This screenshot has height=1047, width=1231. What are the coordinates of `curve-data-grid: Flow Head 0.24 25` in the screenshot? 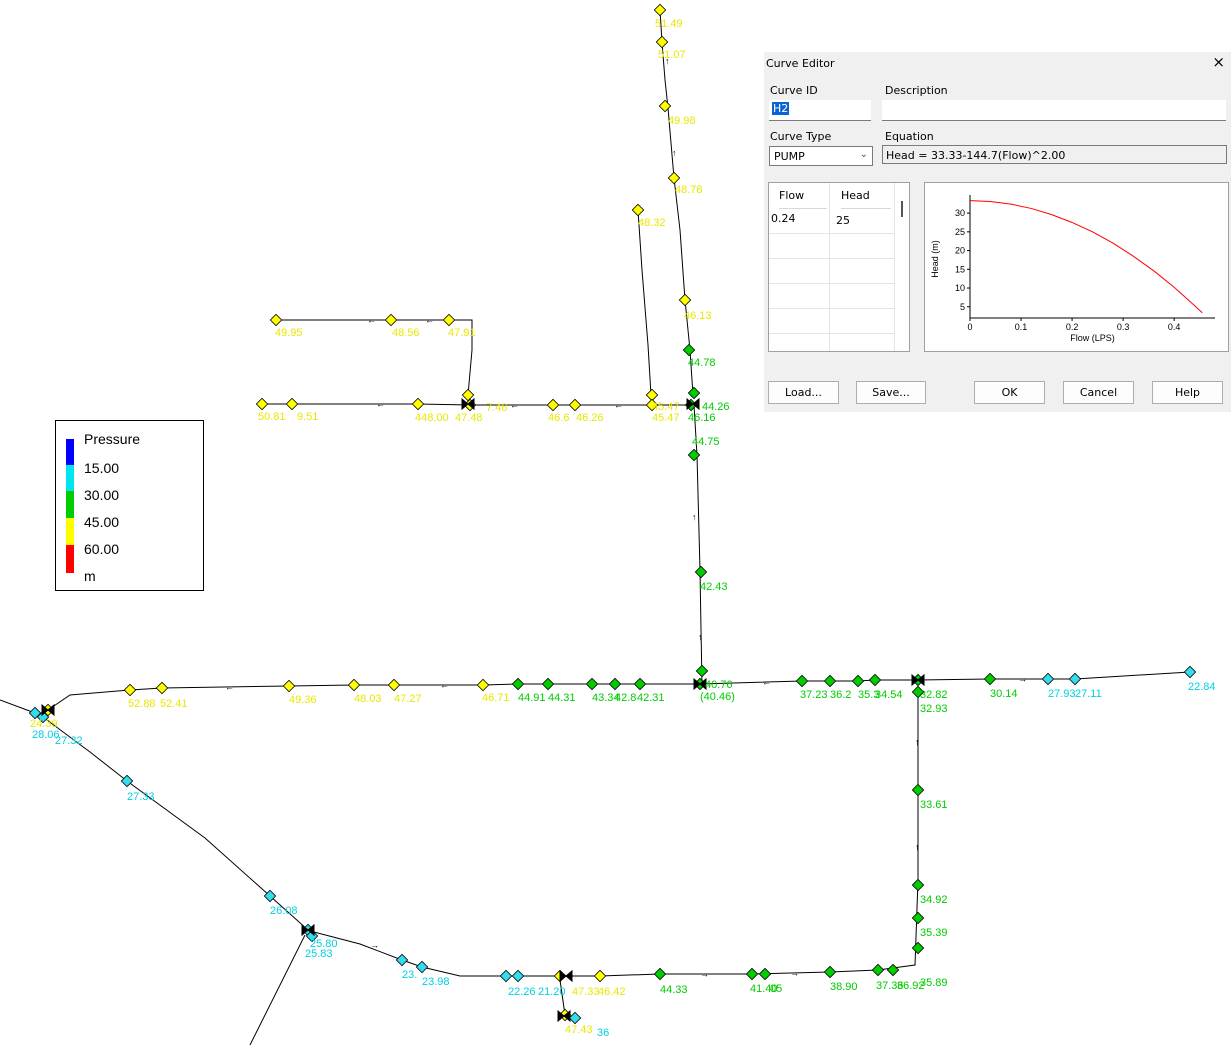 It's located at (839, 267).